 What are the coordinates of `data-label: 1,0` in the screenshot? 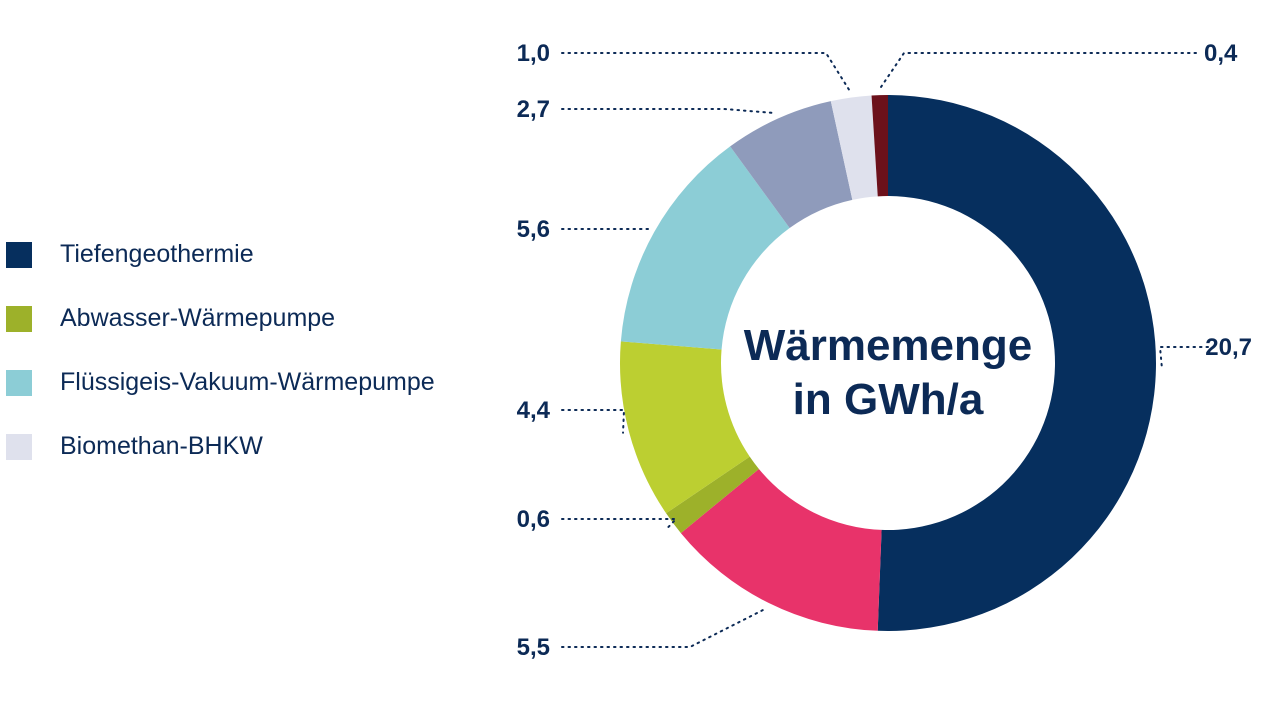 It's located at (533, 53).